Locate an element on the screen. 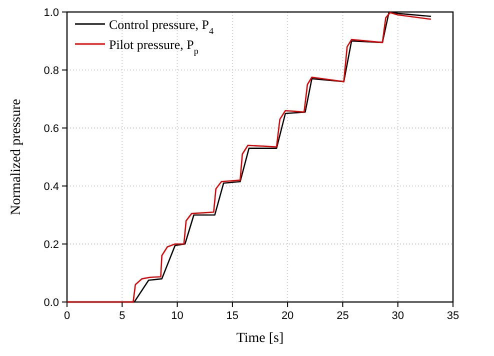 The width and height of the screenshot is (494, 356). legend-label: Control pressure, P$_{4}$ is located at coordinates (161, 26).